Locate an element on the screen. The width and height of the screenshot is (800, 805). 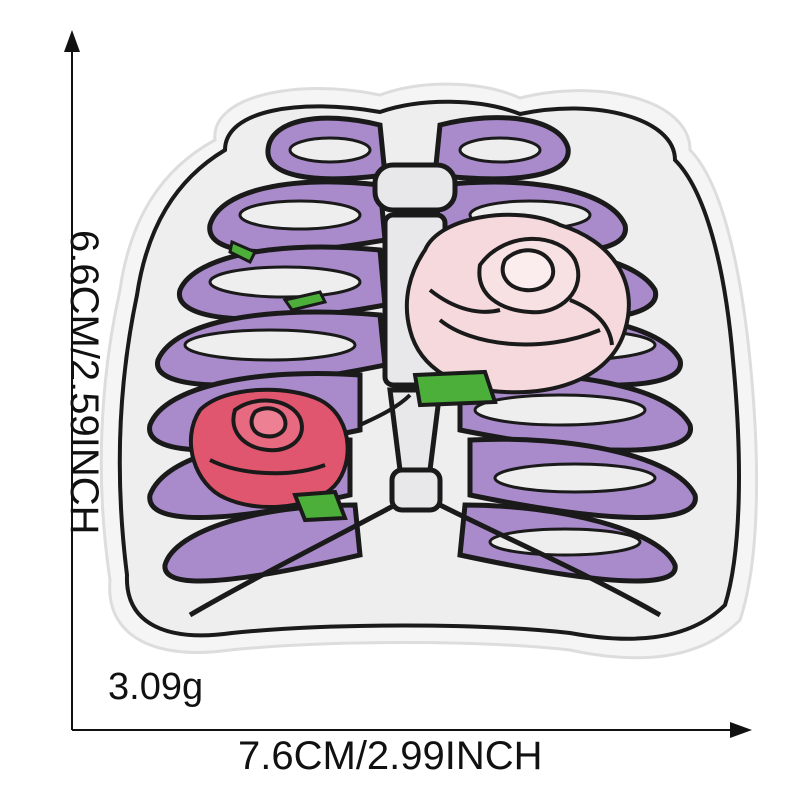
vertical-dimension-arrow is located at coordinates (72, 380).